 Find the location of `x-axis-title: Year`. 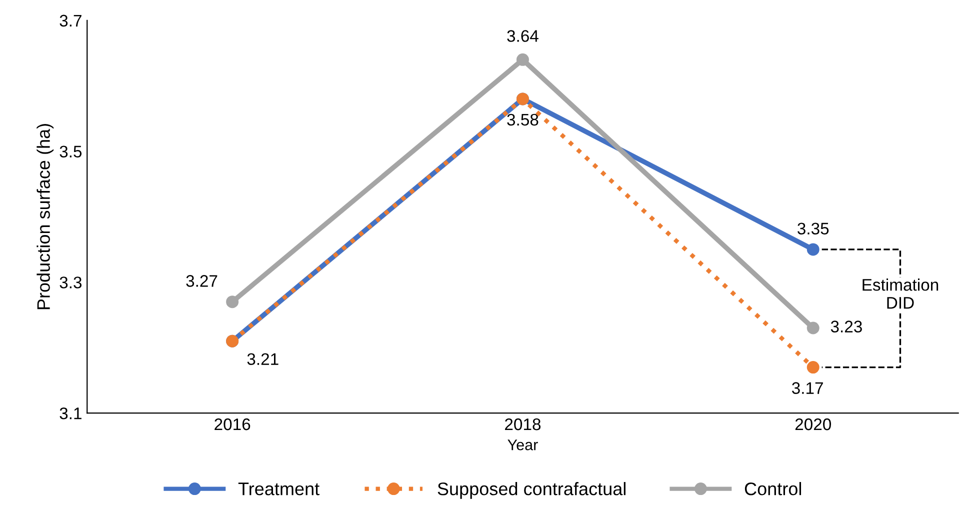

x-axis-title: Year is located at coordinates (523, 445).